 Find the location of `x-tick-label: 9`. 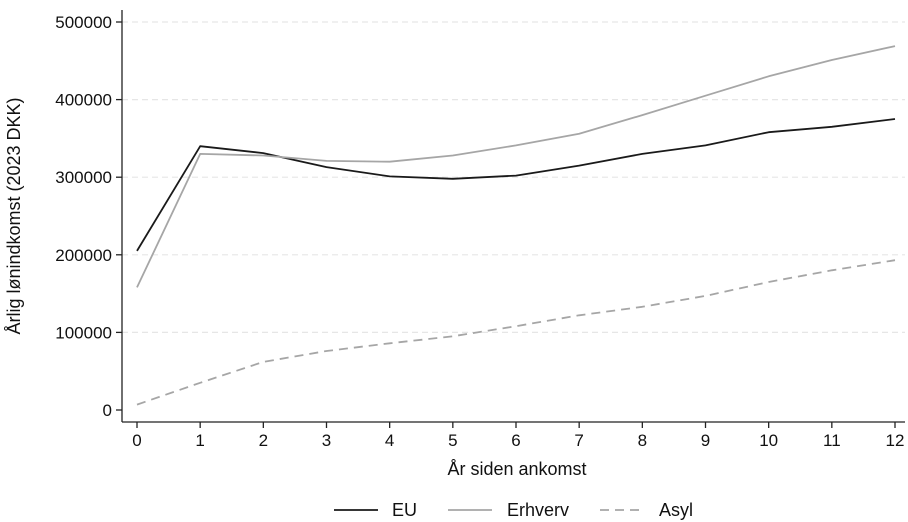

x-tick-label: 9 is located at coordinates (705, 440).